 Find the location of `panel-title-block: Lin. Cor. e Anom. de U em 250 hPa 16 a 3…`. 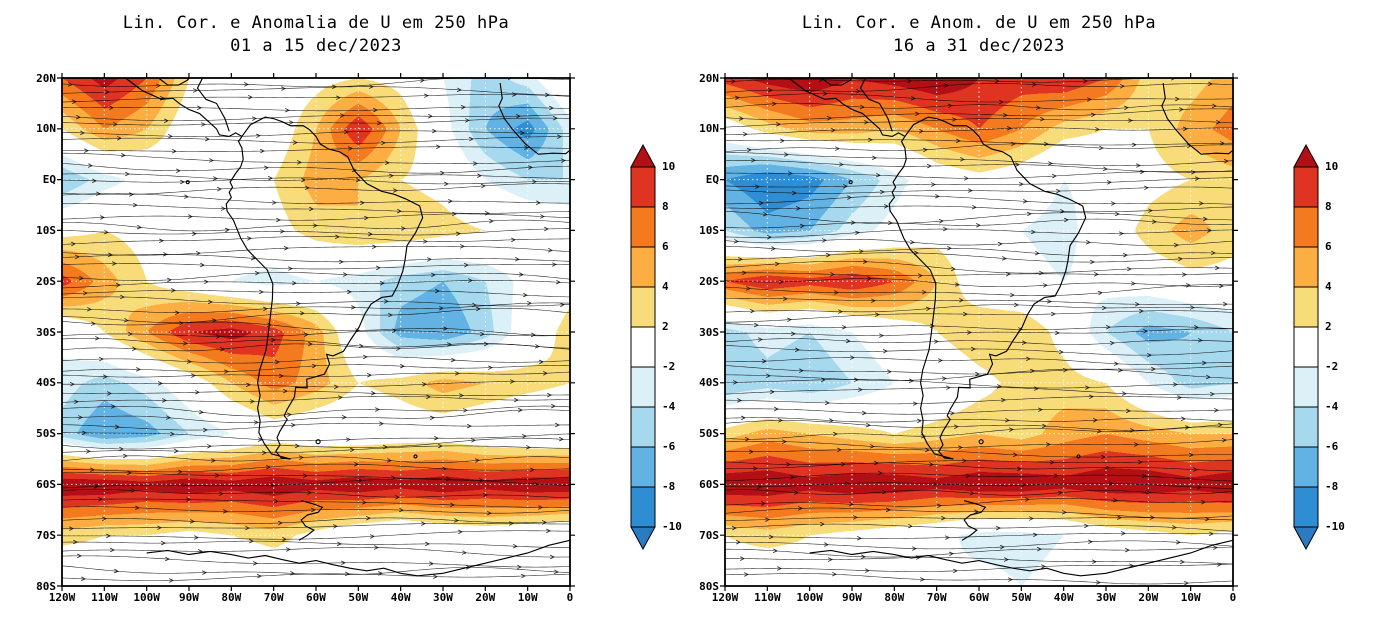

panel-title-block: Lin. Cor. e Anom. de U em 250 hPa 16 a 3… is located at coordinates (979, 35).